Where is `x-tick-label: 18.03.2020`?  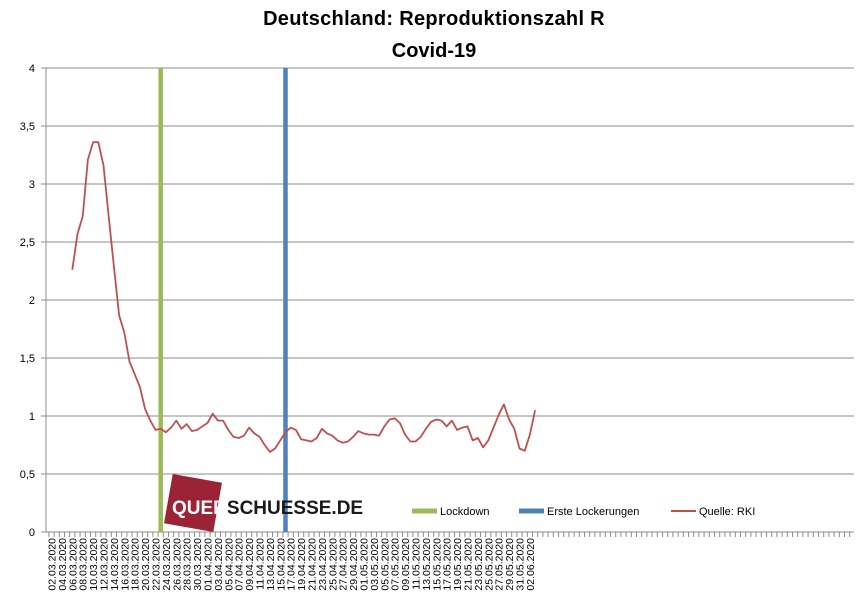
x-tick-label: 18.03.2020 is located at coordinates (136, 564).